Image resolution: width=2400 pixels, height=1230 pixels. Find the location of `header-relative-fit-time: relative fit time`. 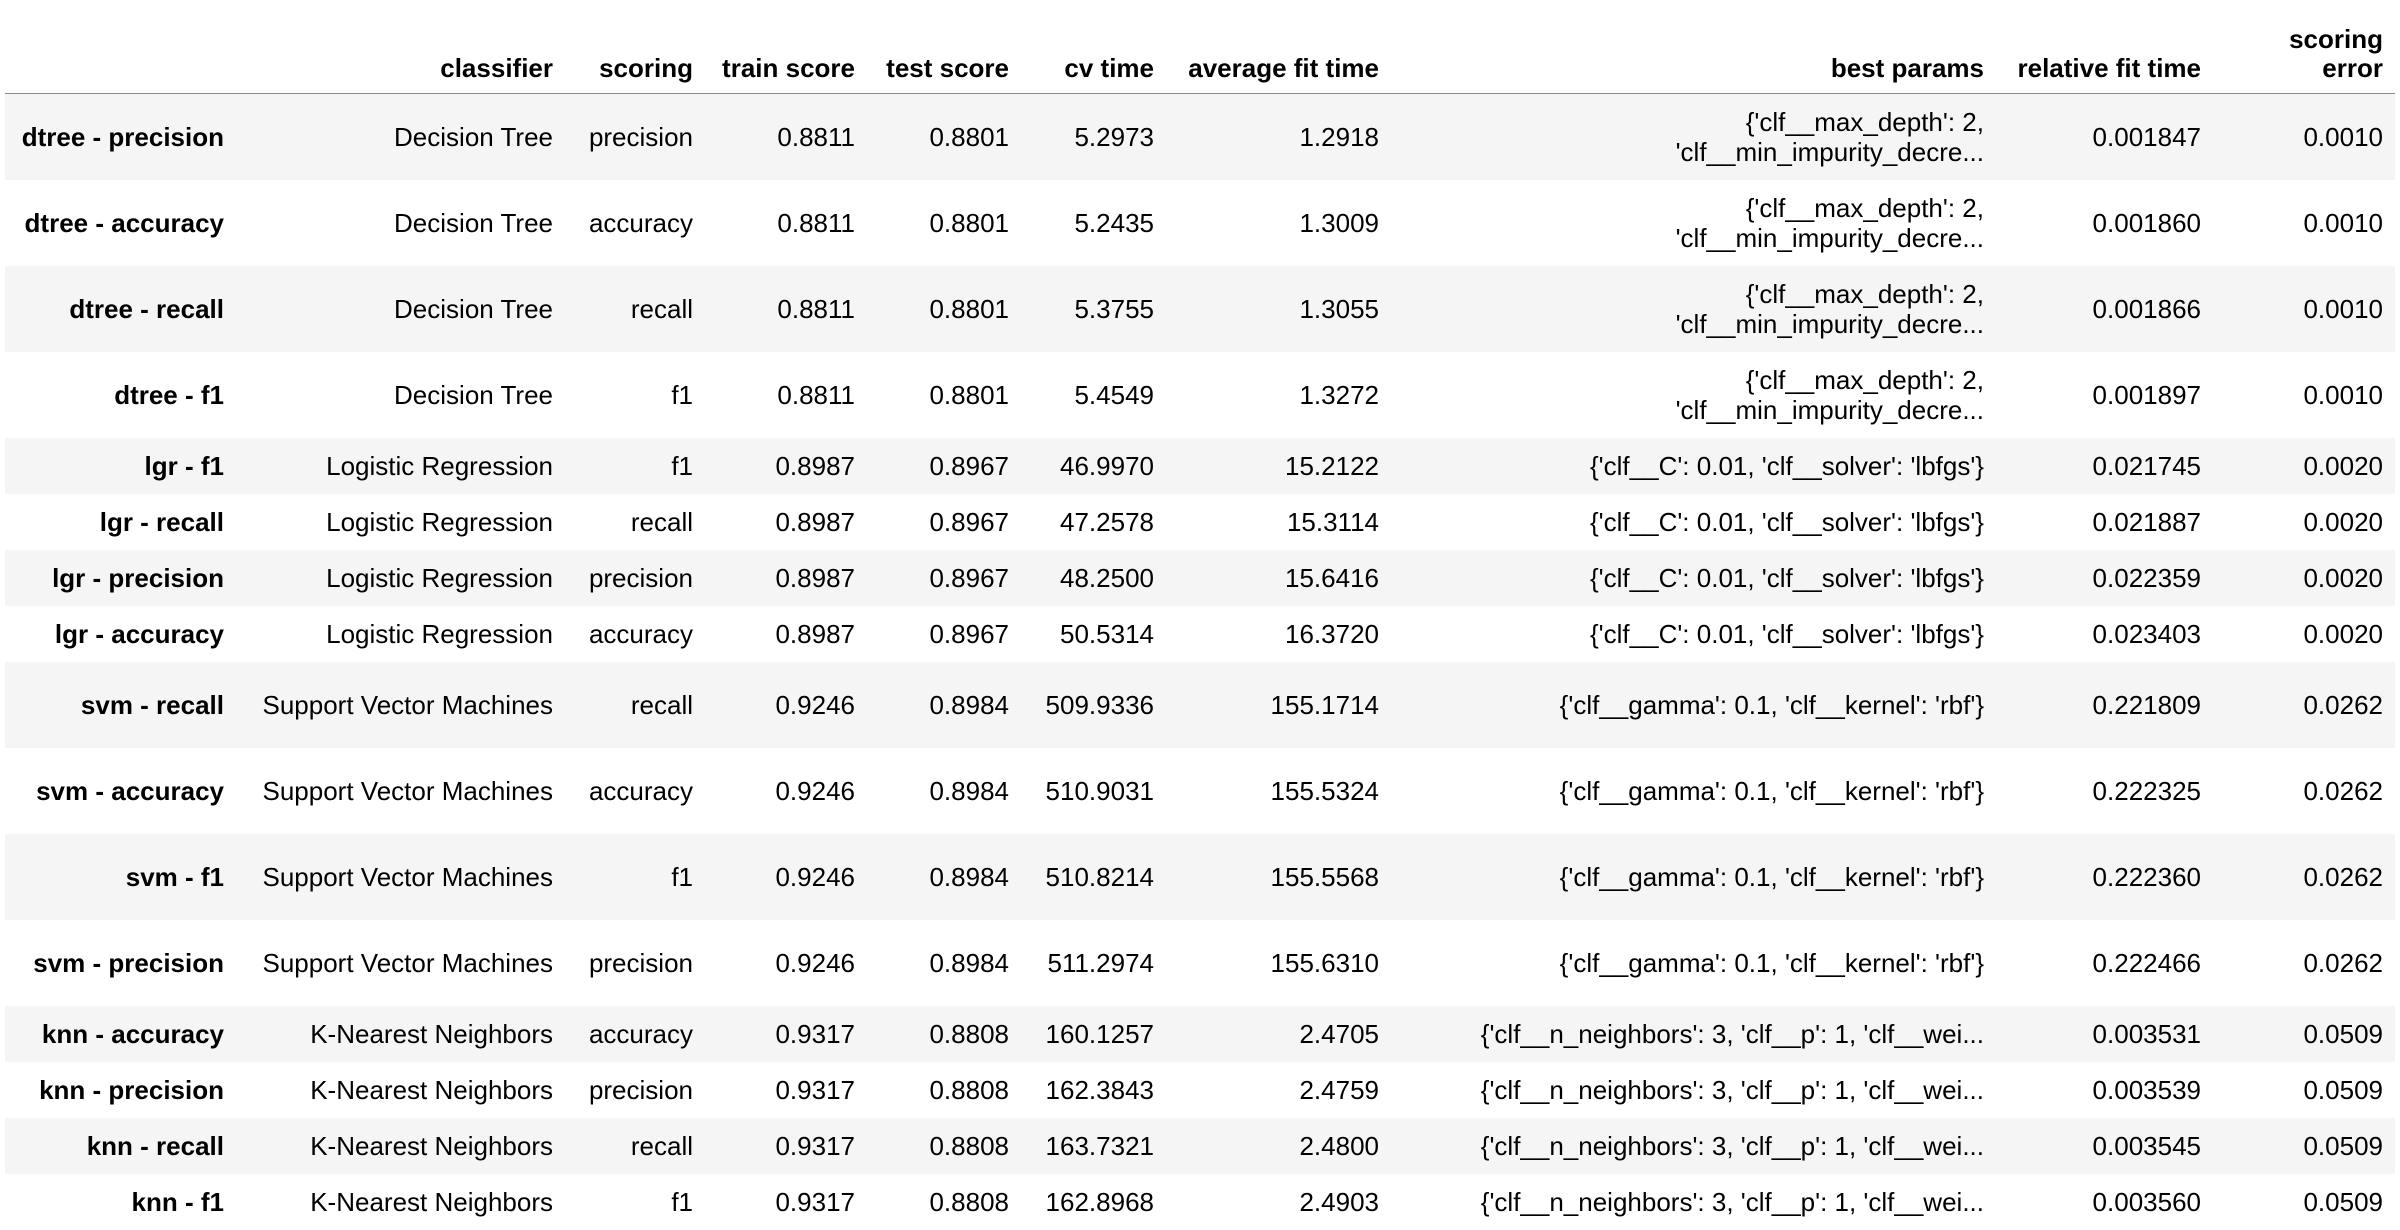

header-relative-fit-time: relative fit time is located at coordinates (2104, 47).